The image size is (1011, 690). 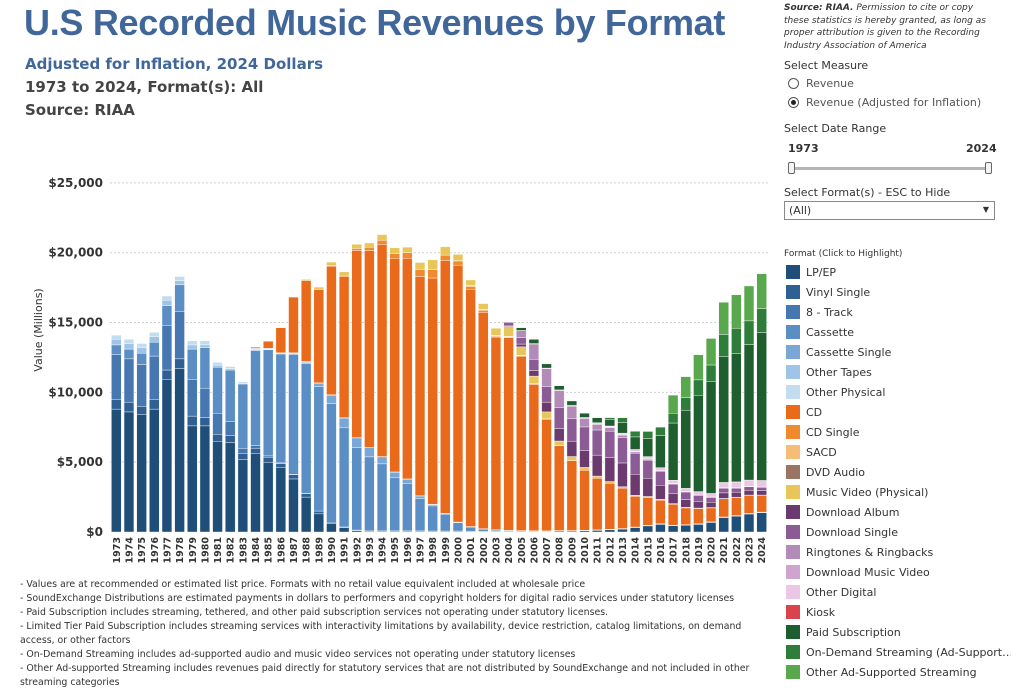 I want to click on date-range-slider-track, so click(x=890, y=168).